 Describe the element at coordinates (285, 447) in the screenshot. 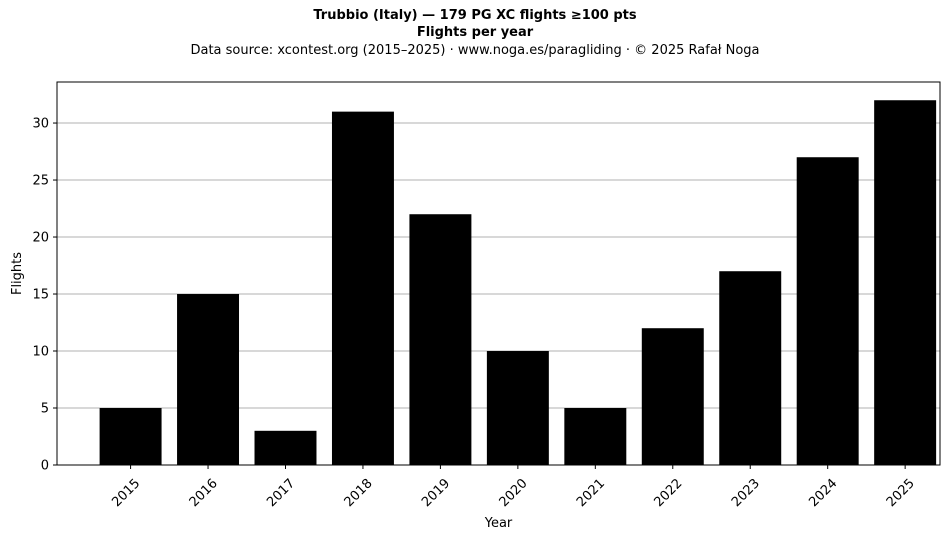

I see `bar-2017` at that location.